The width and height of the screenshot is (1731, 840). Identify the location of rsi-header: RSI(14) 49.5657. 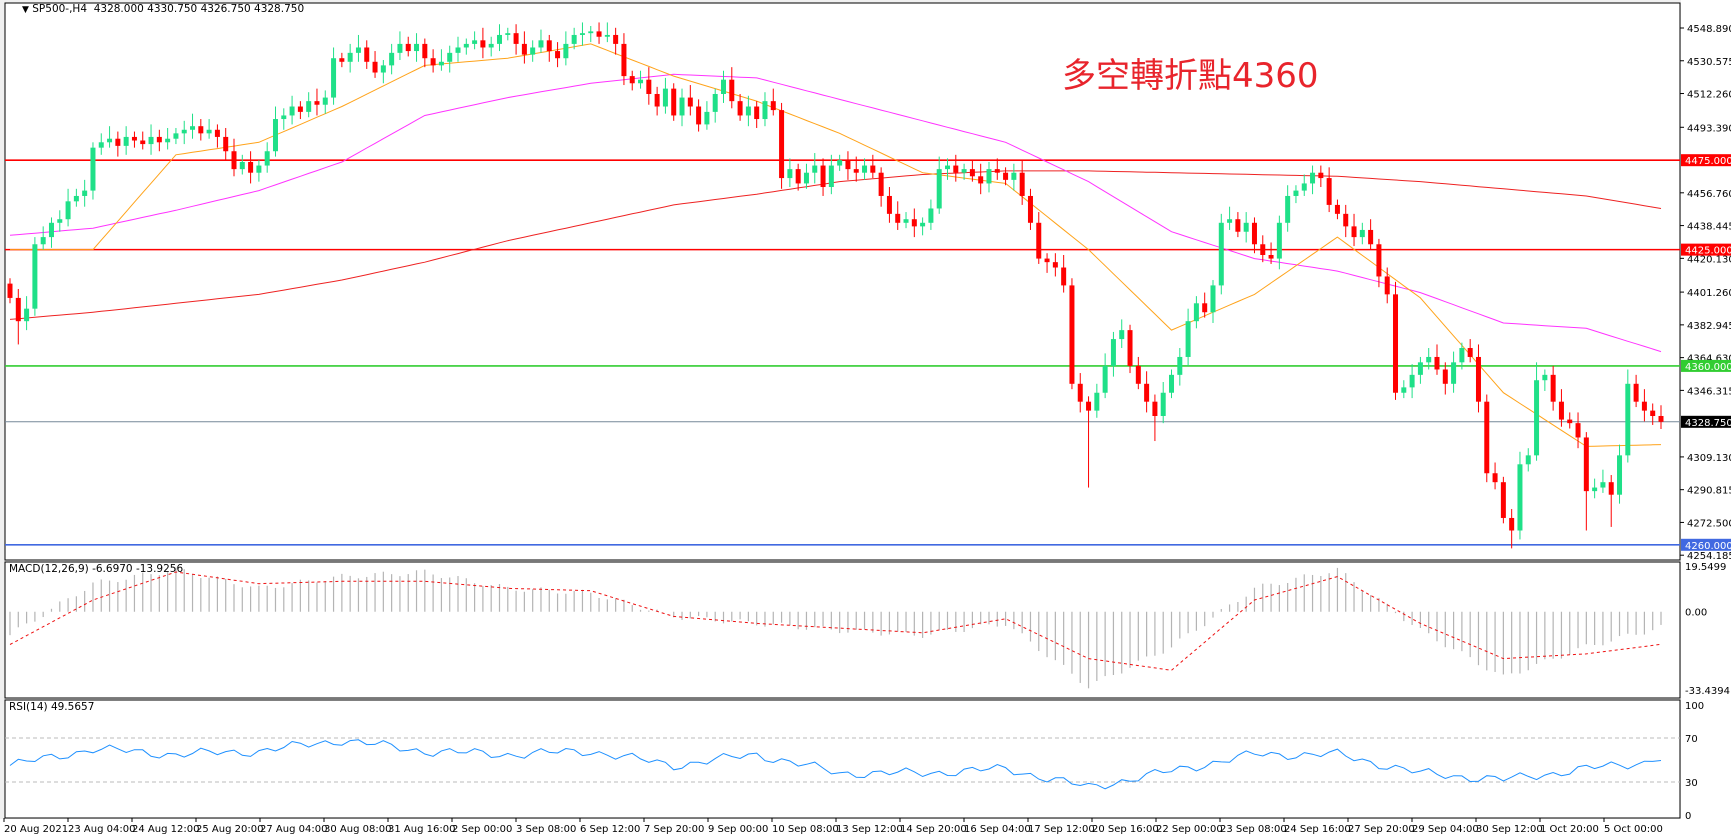
(52, 707).